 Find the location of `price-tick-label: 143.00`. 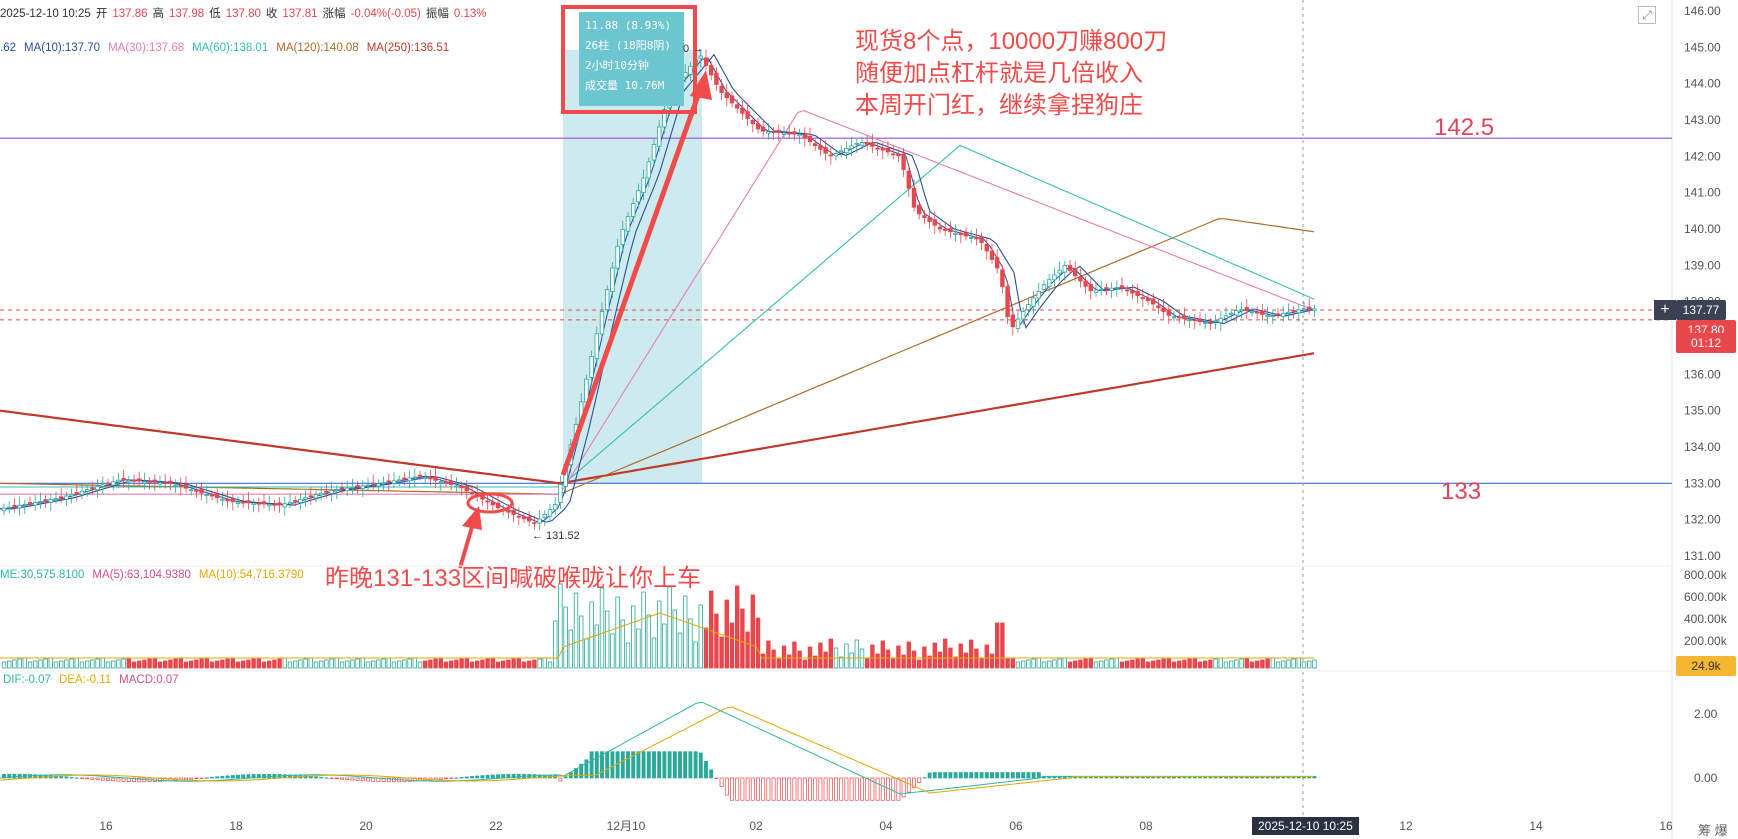

price-tick-label: 143.00 is located at coordinates (1702, 120).